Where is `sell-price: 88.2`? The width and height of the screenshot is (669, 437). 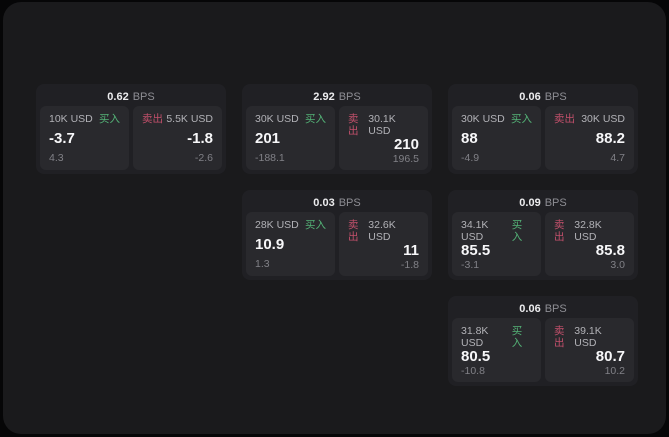 sell-price: 88.2 is located at coordinates (610, 138).